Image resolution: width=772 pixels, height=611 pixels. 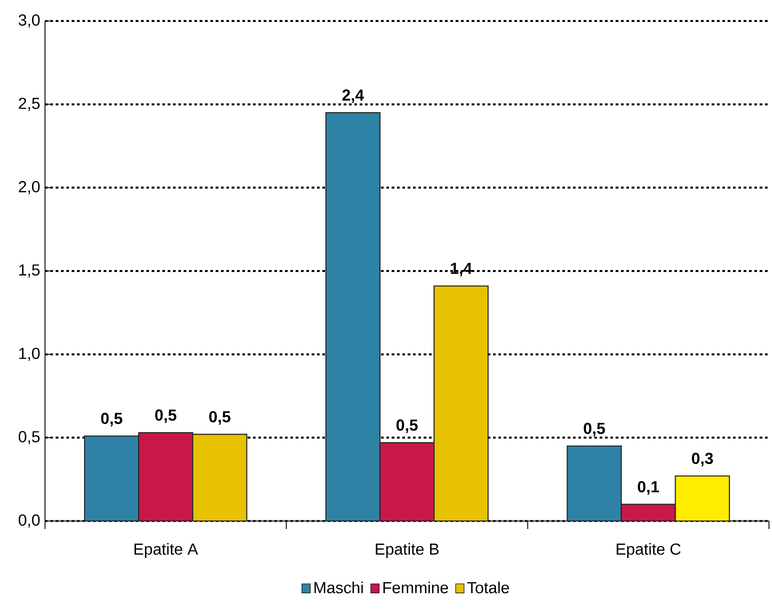 I want to click on data-label: 2,4, so click(x=353, y=96).